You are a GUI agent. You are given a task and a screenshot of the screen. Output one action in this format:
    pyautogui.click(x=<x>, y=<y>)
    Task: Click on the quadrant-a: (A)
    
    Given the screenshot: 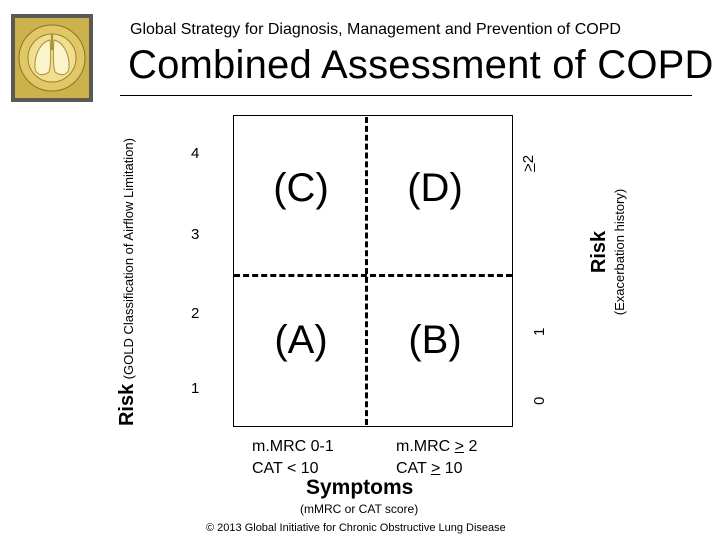 What is the action you would take?
    pyautogui.click(x=301, y=340)
    